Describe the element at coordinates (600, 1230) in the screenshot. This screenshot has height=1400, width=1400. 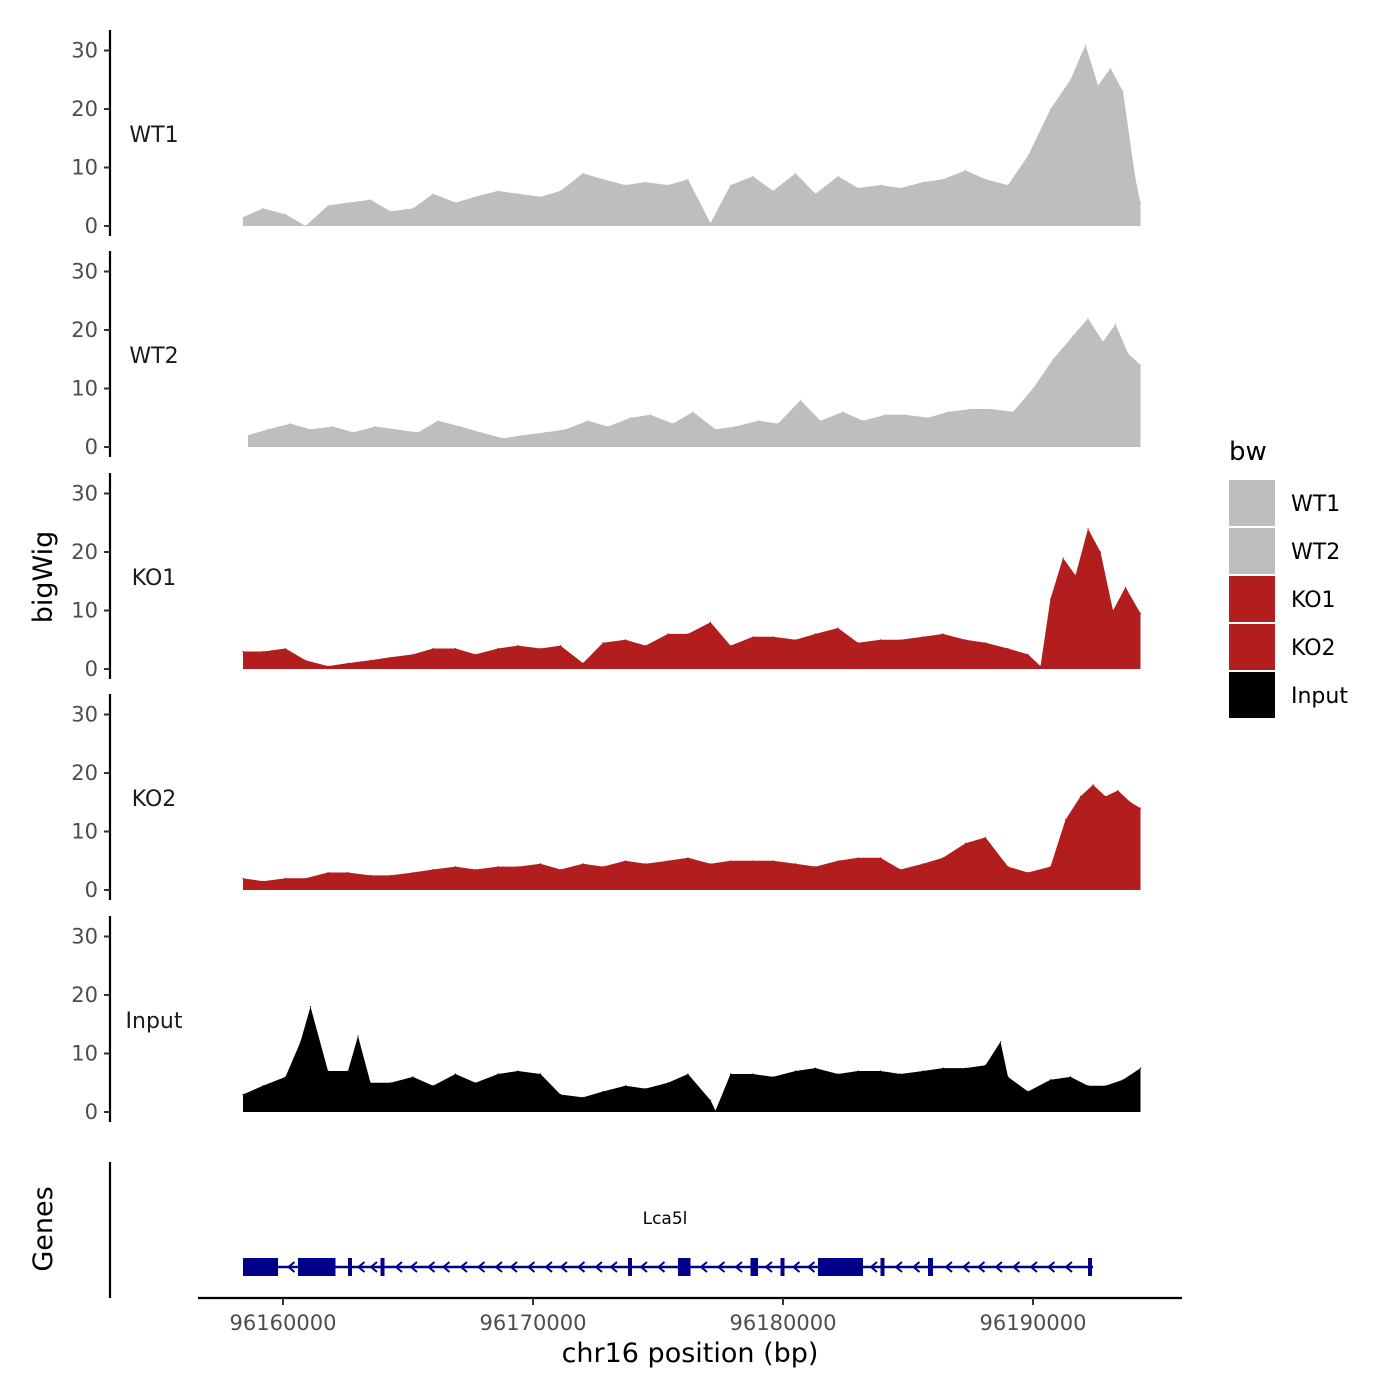
I see `gene-track: Lca5l` at that location.